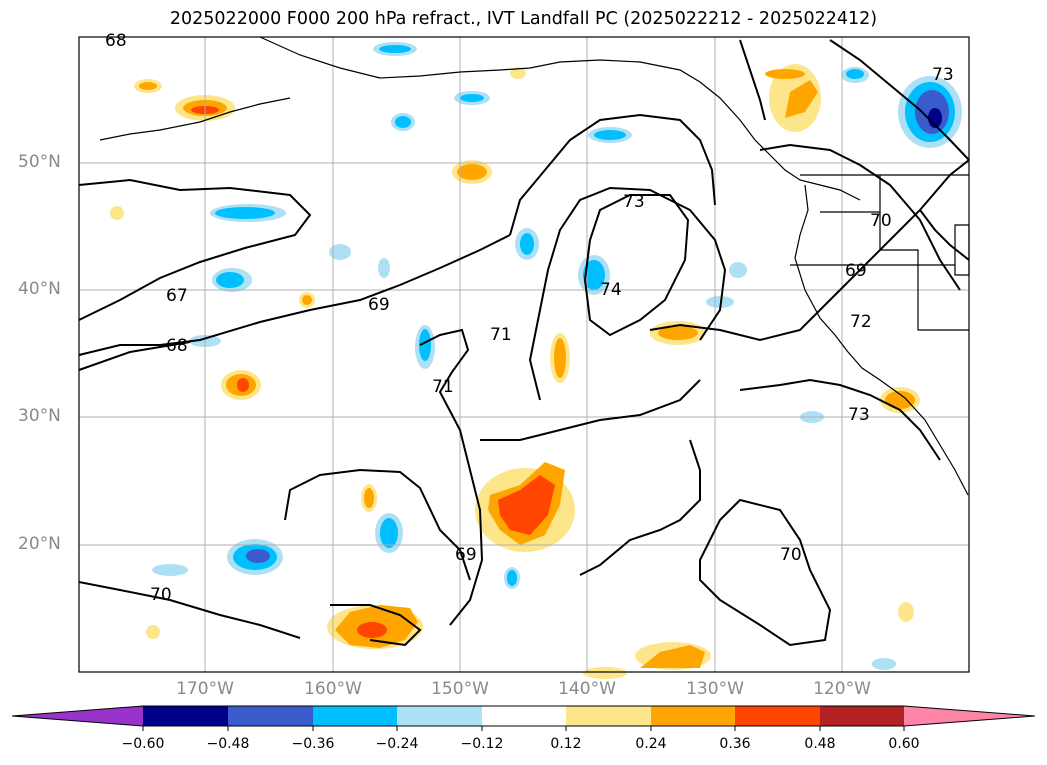 The width and height of the screenshot is (1047, 765). I want to click on lat-label-40n: 40°N, so click(39, 289).